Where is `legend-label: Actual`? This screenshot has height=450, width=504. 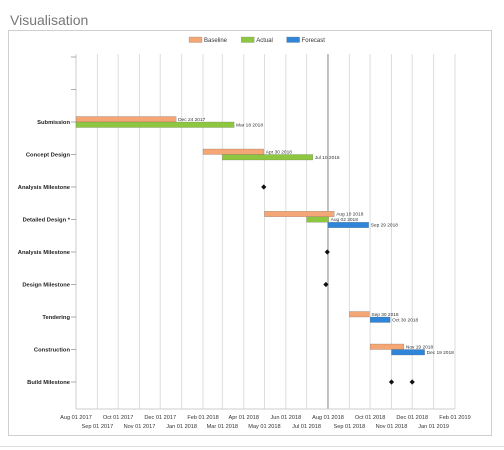 legend-label: Actual is located at coordinates (264, 41).